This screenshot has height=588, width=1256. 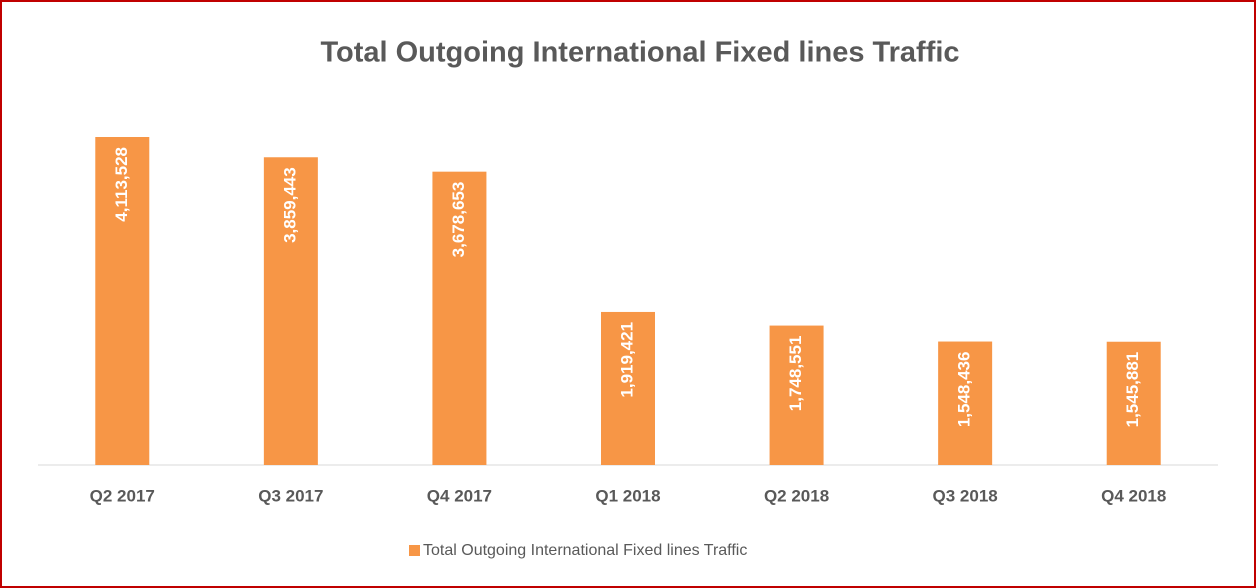 What do you see at coordinates (122, 495) in the screenshot?
I see `x-tick-label: Q2 2017` at bounding box center [122, 495].